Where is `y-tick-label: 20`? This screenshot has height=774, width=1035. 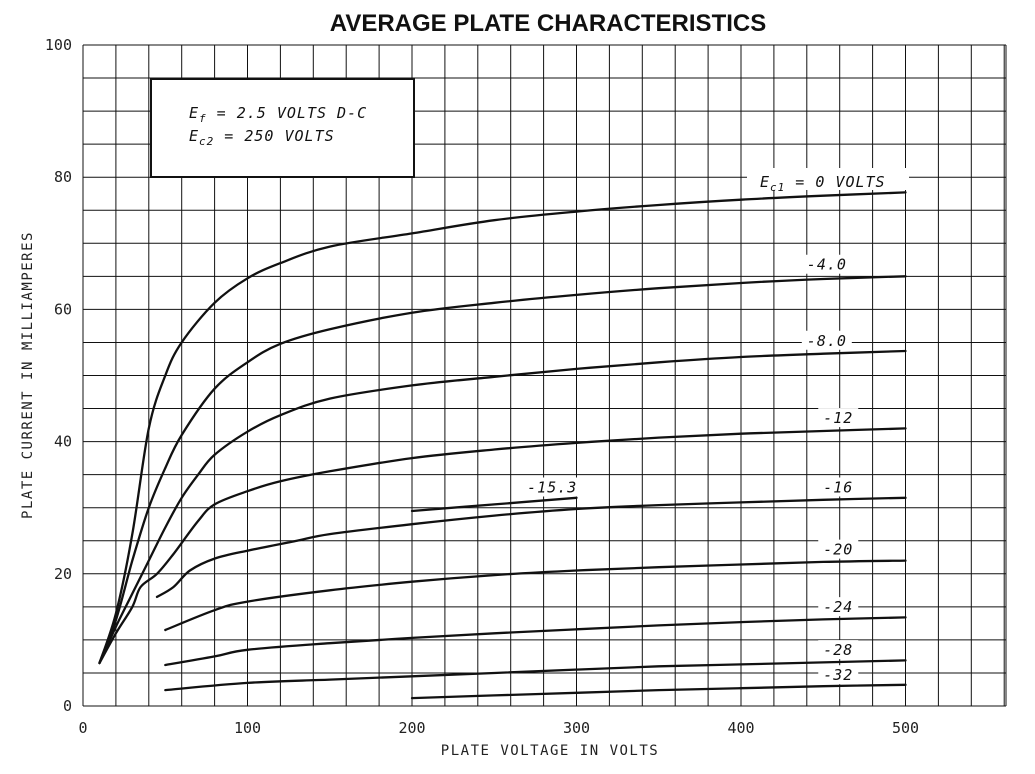
y-tick-label: 20 is located at coordinates (63, 574).